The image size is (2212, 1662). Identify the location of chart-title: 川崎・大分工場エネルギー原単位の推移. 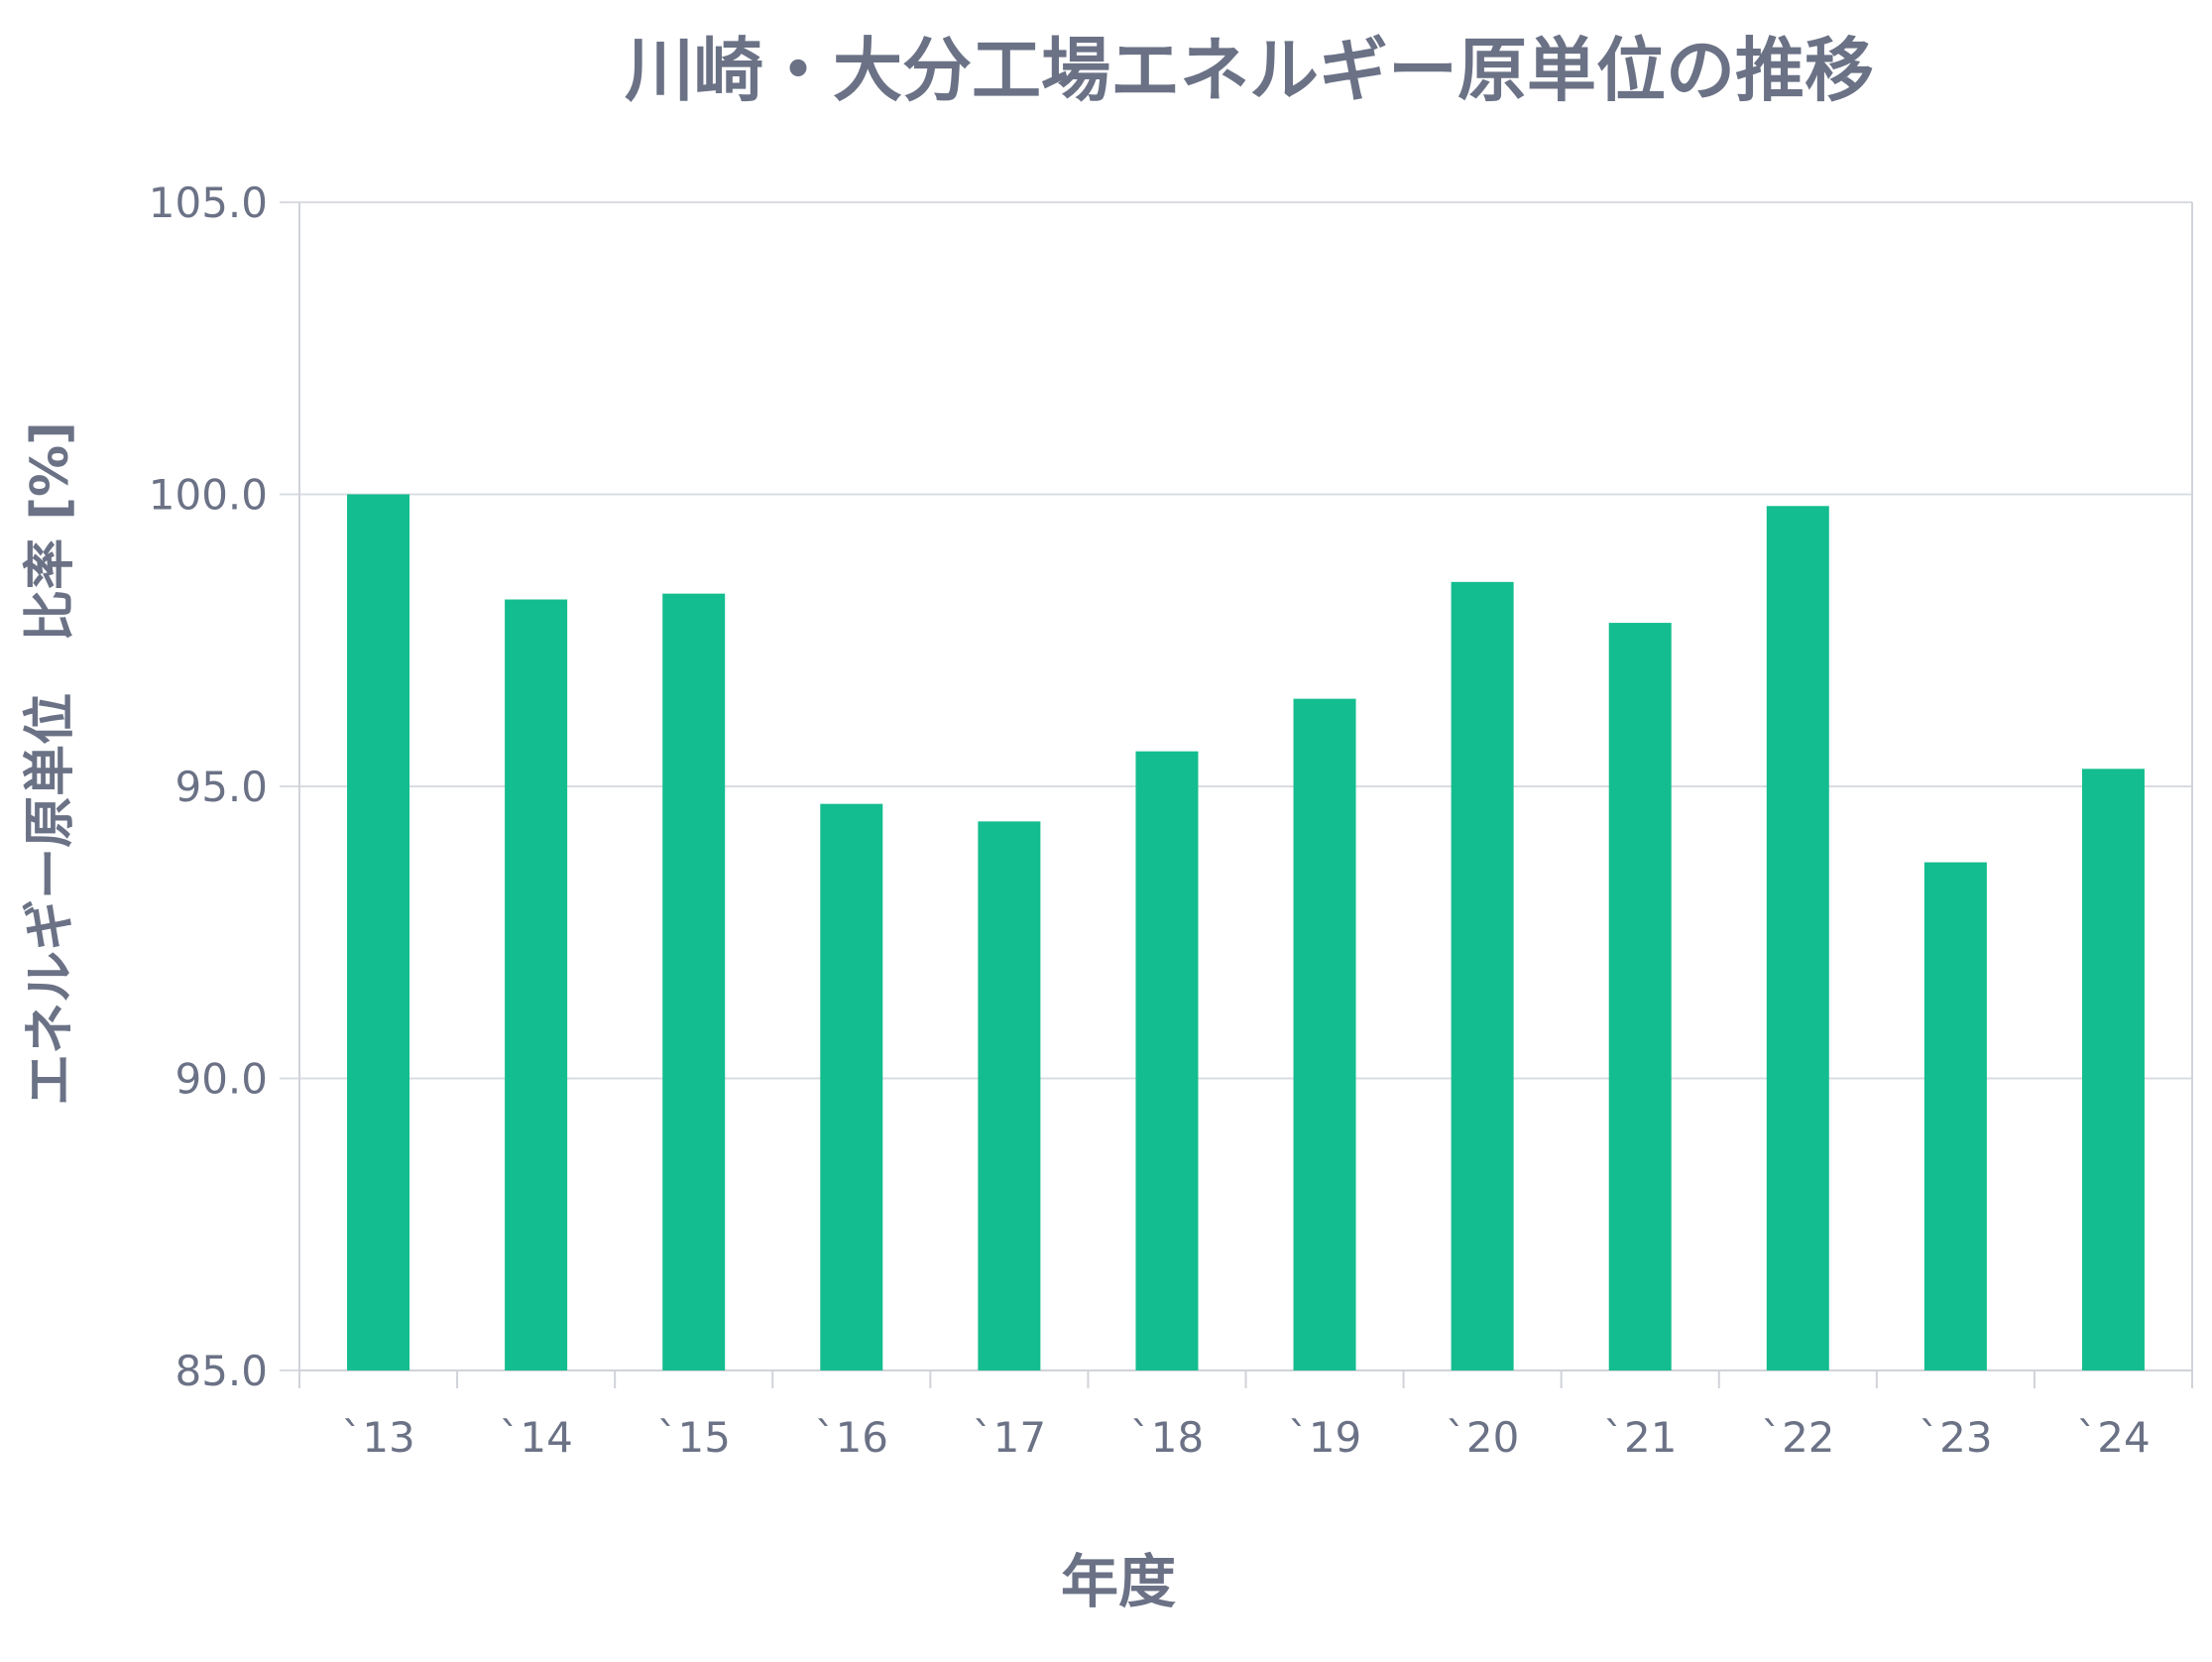
(1249, 70).